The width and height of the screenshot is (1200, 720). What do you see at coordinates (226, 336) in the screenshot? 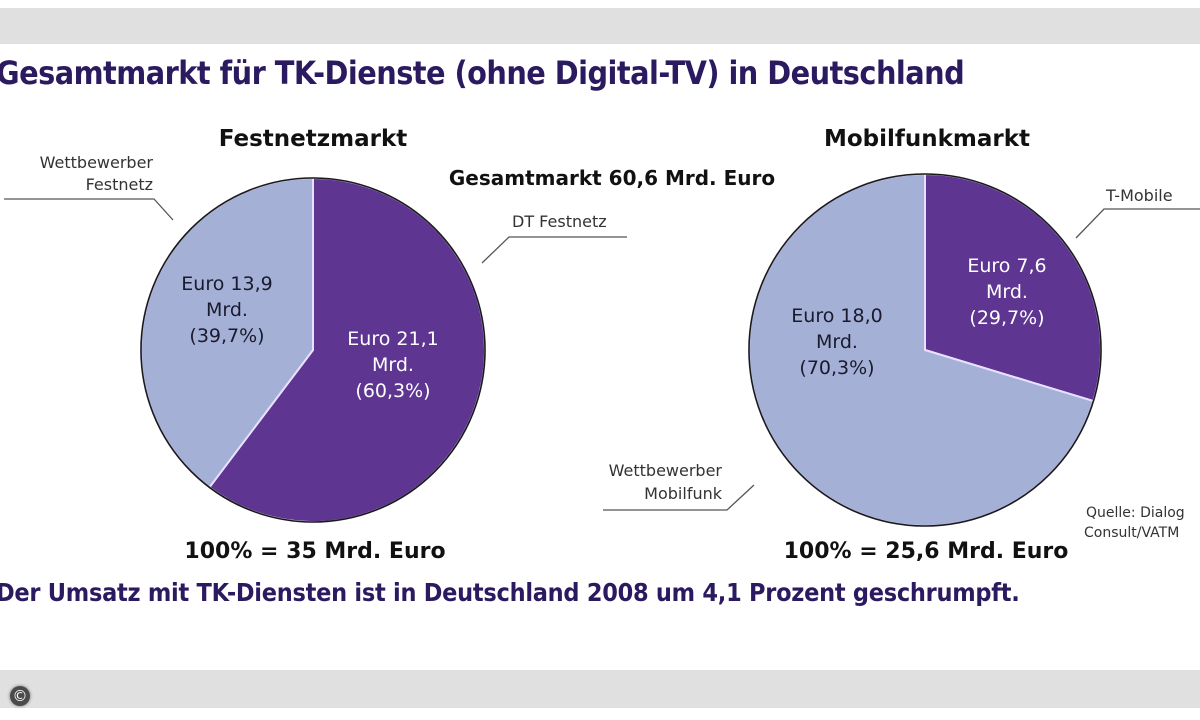
I see `slice-label-wettbewerber-festnetz-line3: (39,7%)` at bounding box center [226, 336].